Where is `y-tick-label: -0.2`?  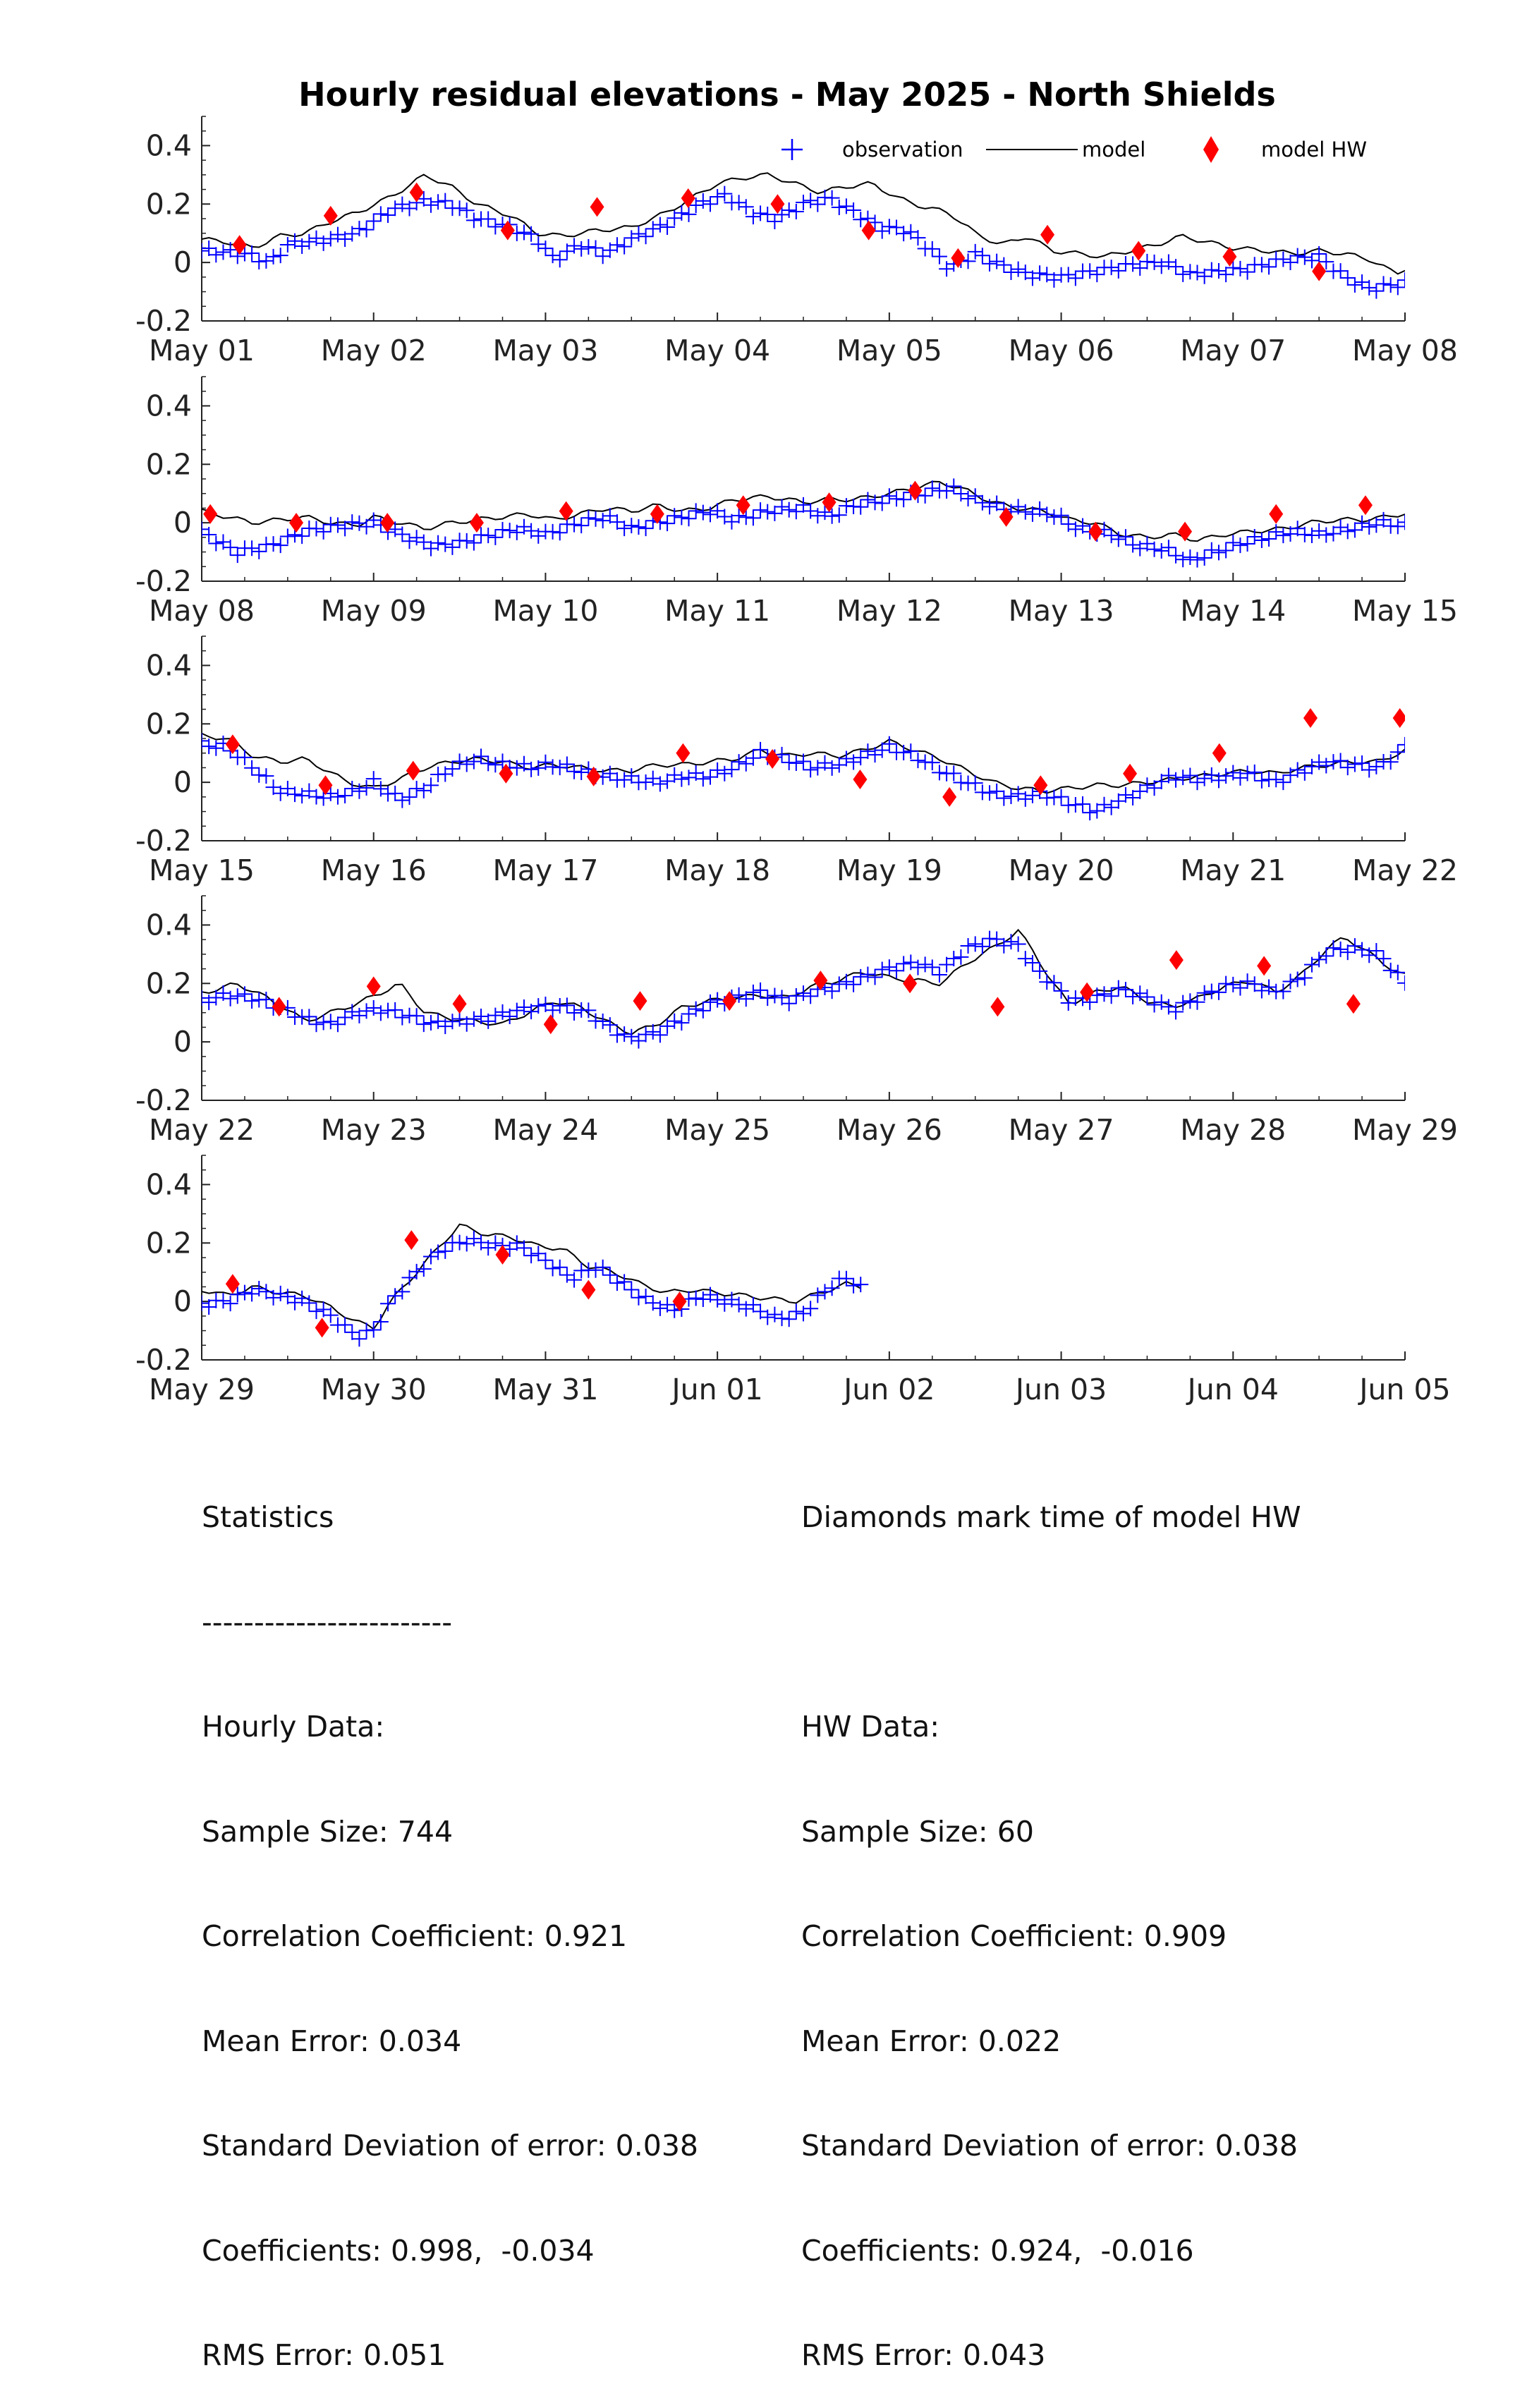 y-tick-label: -0.2 is located at coordinates (163, 841).